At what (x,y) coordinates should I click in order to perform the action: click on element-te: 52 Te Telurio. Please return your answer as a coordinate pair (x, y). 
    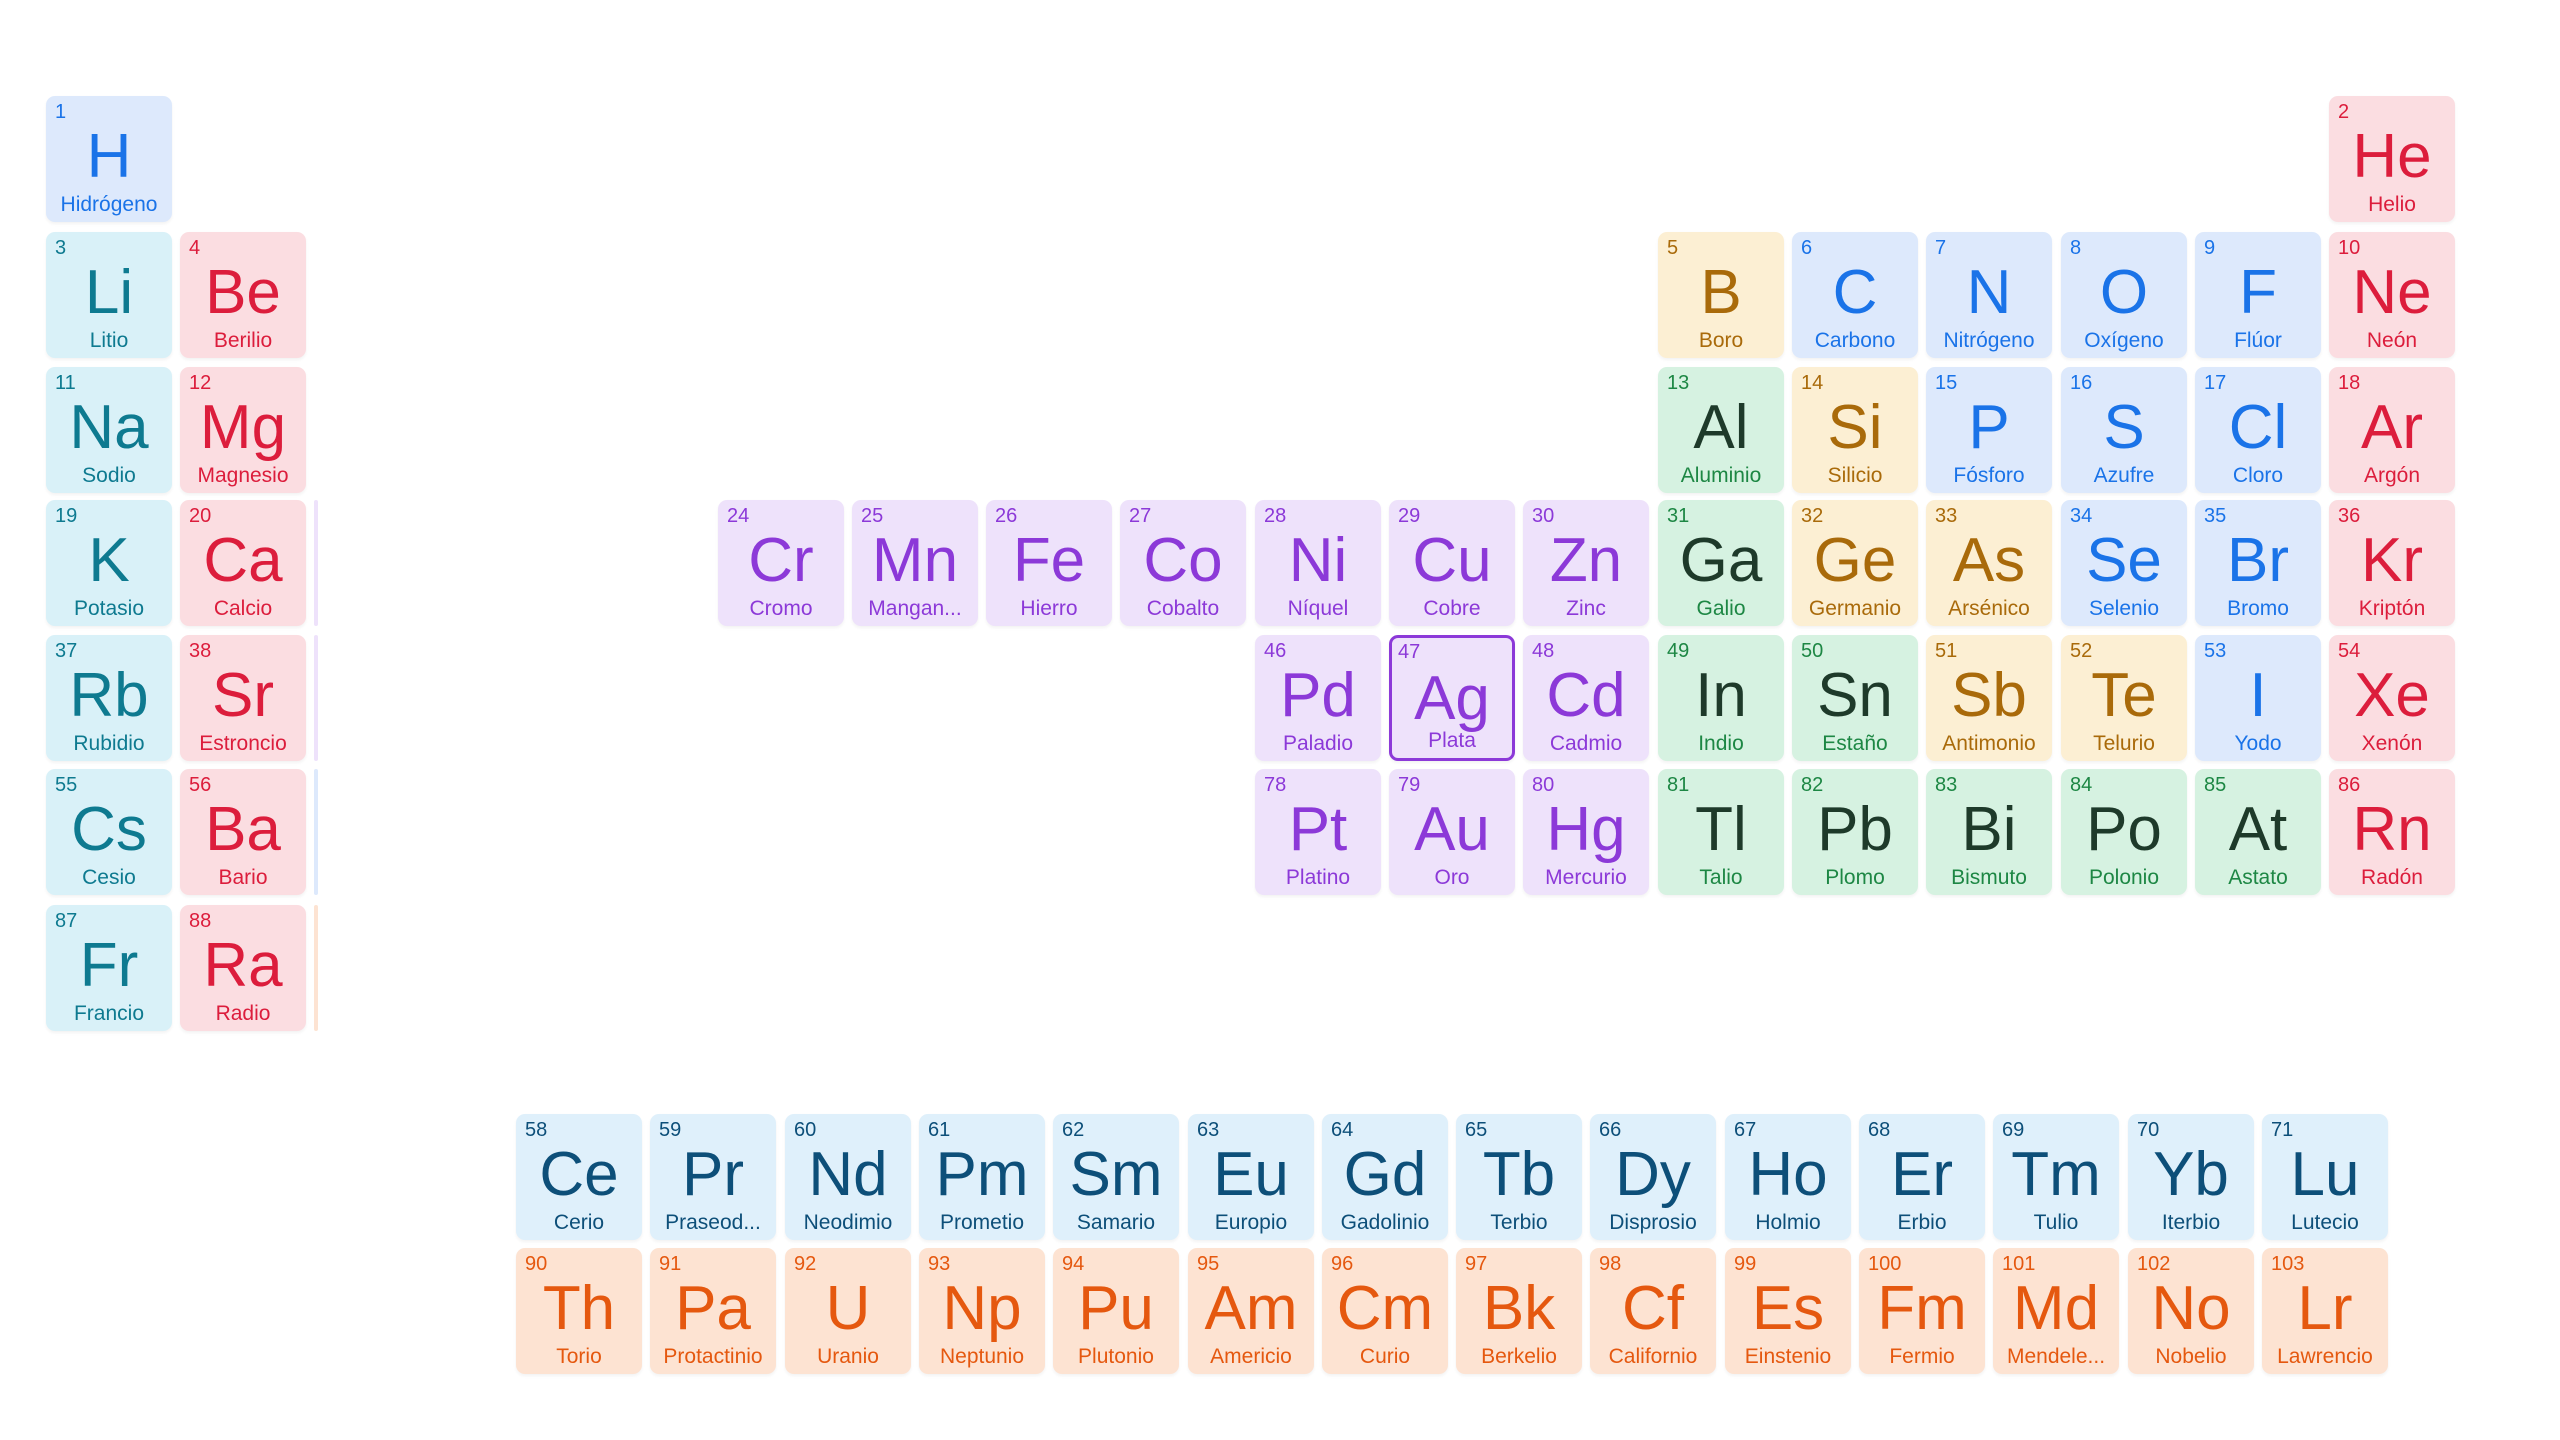
    Looking at the image, I should click on (2124, 698).